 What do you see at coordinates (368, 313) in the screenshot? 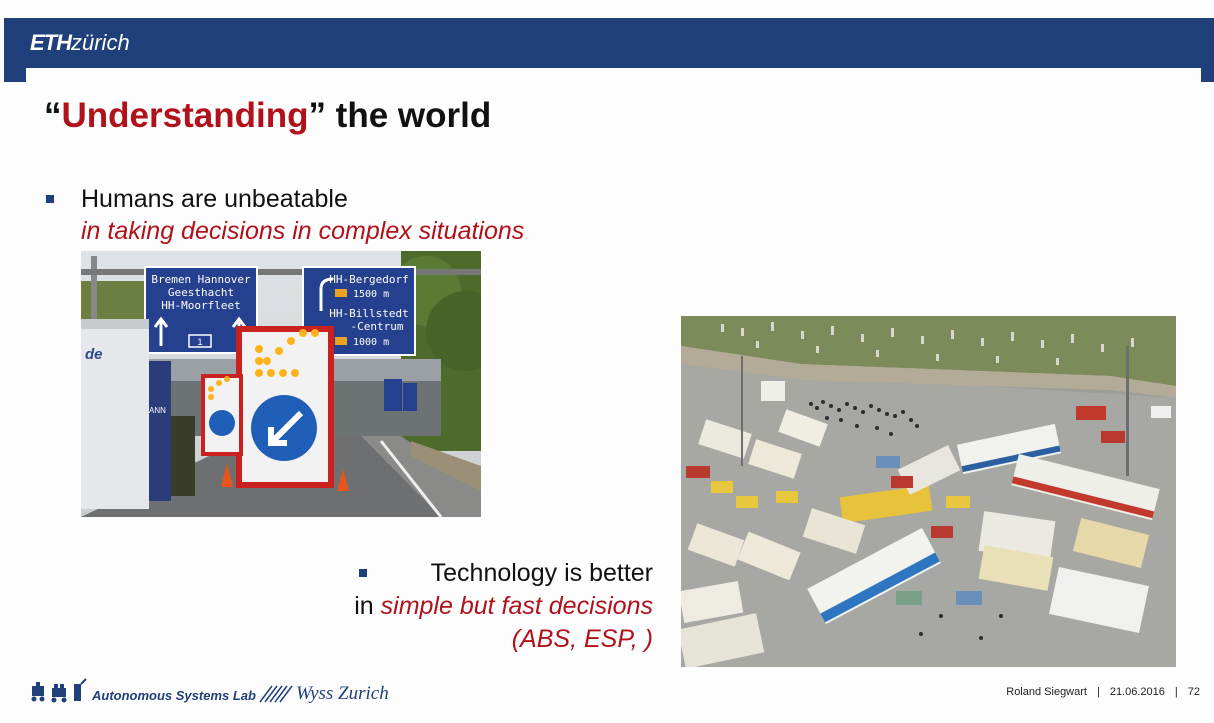
I see `sign-right-line2: HH-Billstedt` at bounding box center [368, 313].